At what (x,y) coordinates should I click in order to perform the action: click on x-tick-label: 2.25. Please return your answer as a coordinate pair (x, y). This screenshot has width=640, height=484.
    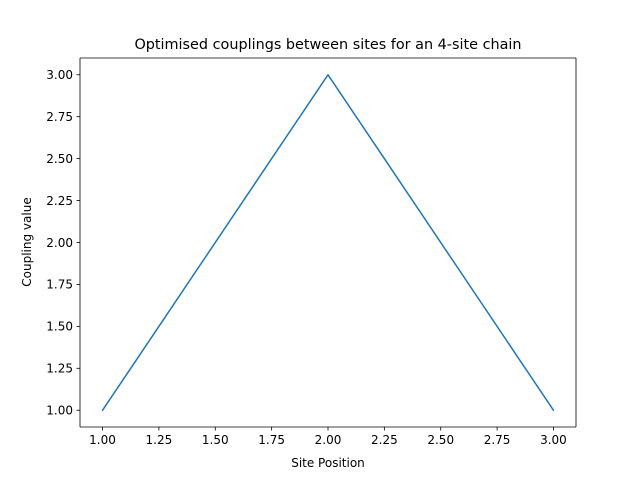
    Looking at the image, I should click on (384, 440).